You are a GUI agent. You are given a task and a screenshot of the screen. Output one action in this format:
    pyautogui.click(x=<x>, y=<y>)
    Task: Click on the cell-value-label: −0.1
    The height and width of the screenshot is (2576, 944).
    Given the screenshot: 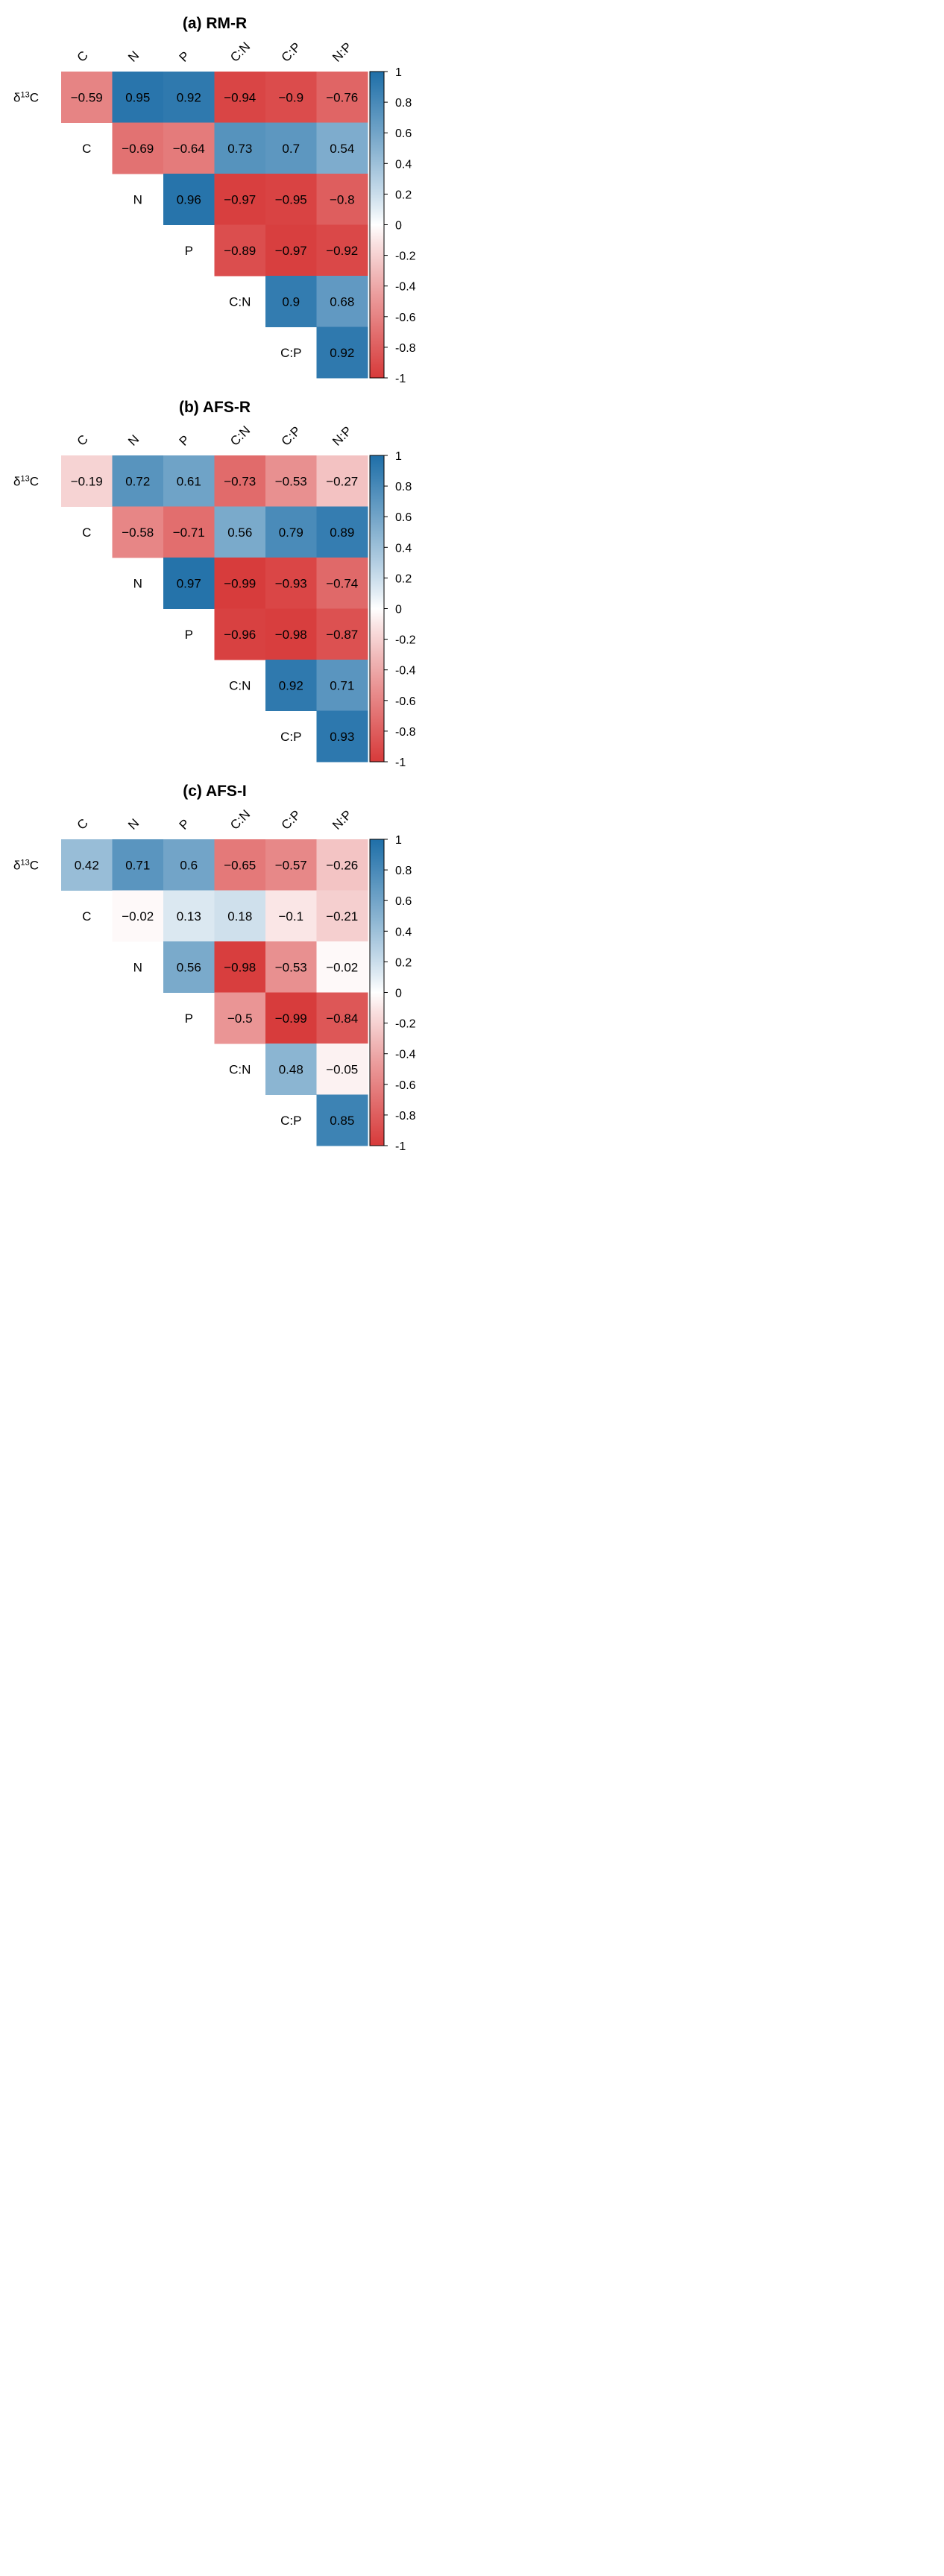 What is the action you would take?
    pyautogui.click(x=290, y=916)
    